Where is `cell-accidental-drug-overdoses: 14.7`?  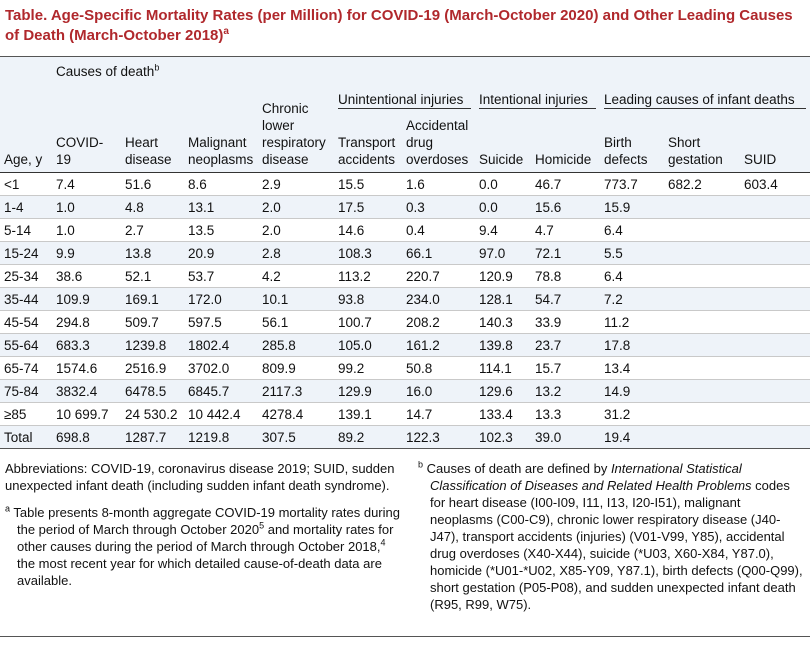 cell-accidental-drug-overdoses: 14.7 is located at coordinates (419, 414).